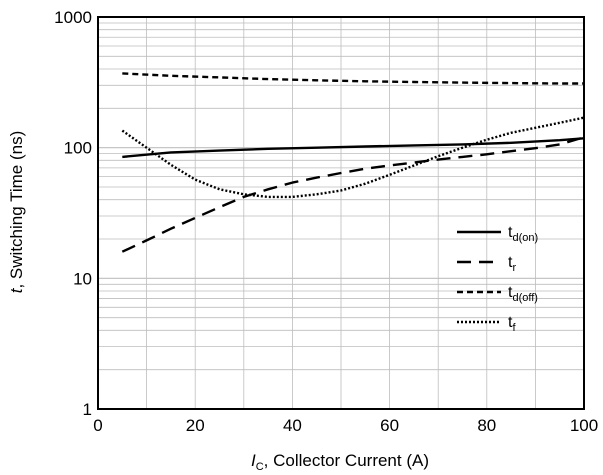 The height and width of the screenshot is (475, 603). I want to click on legend-label: tf, so click(512, 324).